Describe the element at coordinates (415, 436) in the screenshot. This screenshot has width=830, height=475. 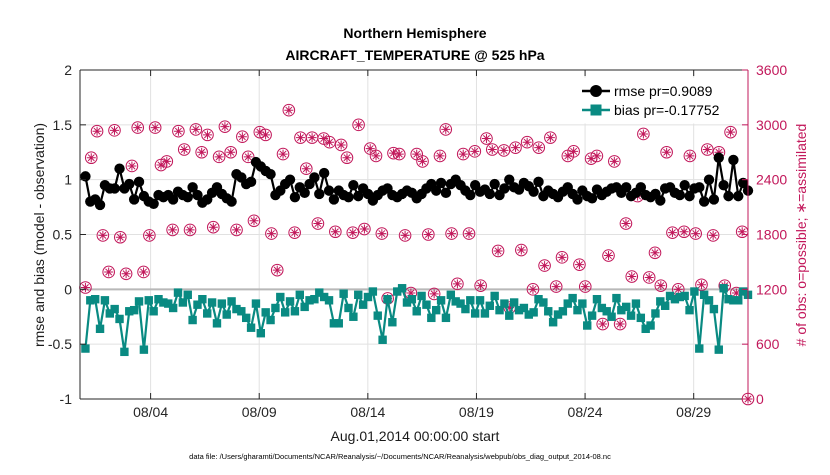
I see `x-axis-label: Aug.01,2014 00:00:00 start` at that location.